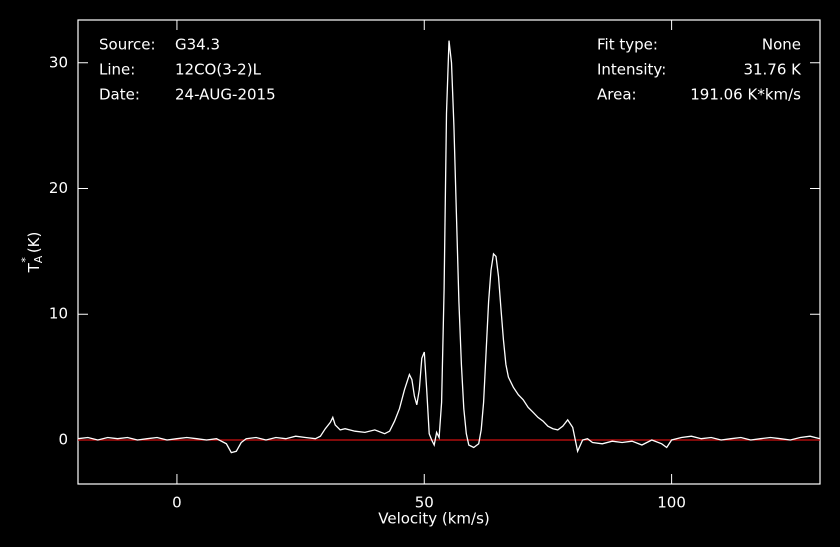 The width and height of the screenshot is (840, 547). What do you see at coordinates (772, 70) in the screenshot?
I see `info-value: 31.76 K` at bounding box center [772, 70].